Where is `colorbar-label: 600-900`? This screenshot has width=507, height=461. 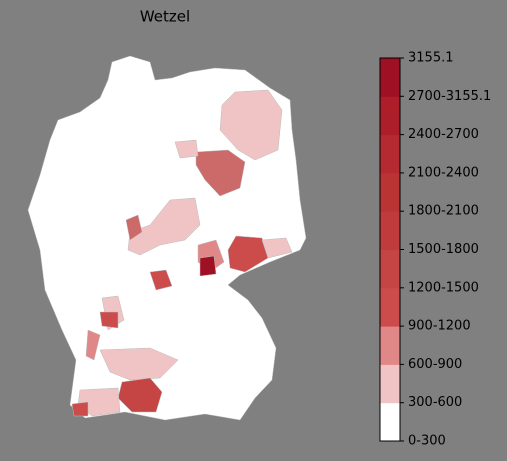
colorbar-label: 600-900 is located at coordinates (435, 364).